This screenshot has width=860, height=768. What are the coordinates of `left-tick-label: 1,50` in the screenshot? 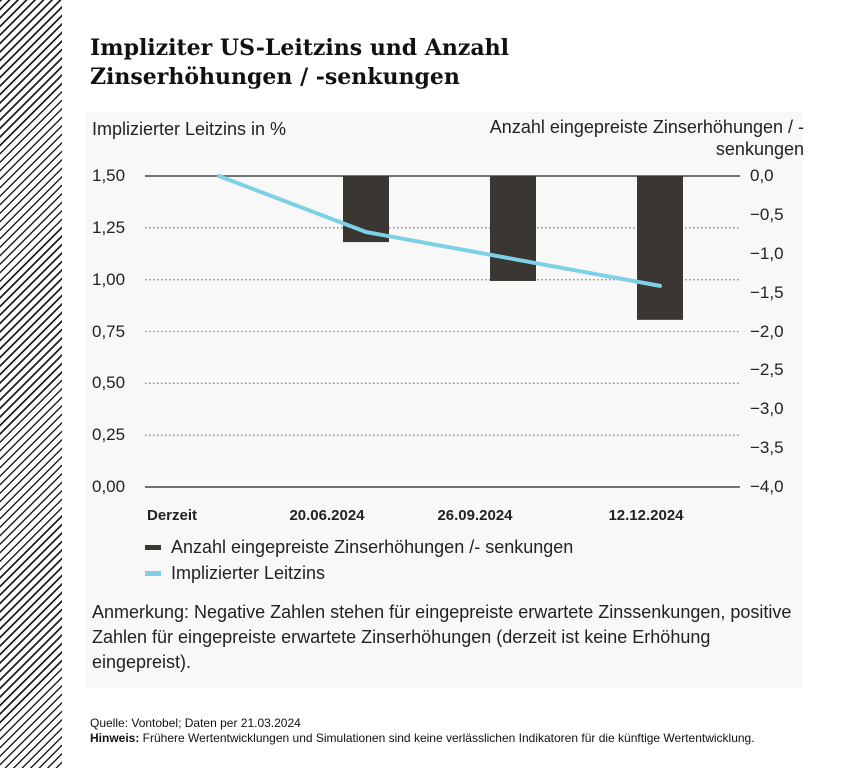 It's located at (109, 175).